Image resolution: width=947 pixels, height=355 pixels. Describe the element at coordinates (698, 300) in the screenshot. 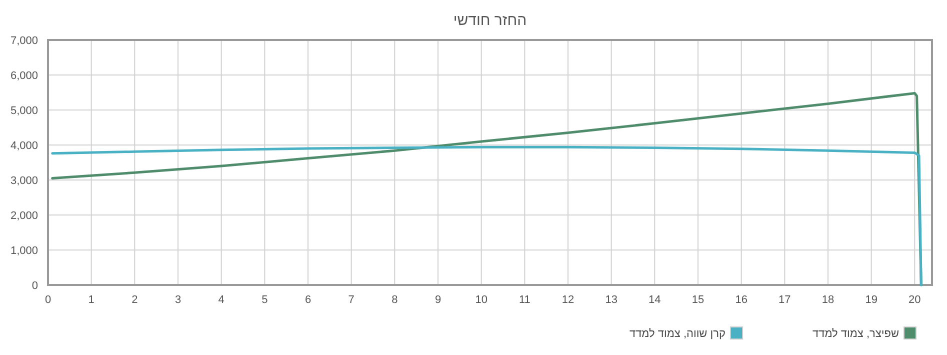

I see `x-tick-label: 15` at that location.